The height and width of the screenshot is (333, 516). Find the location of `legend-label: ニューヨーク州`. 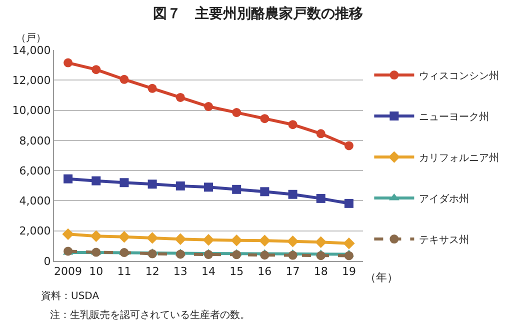

legend-label: ニューヨーク州 is located at coordinates (454, 116).